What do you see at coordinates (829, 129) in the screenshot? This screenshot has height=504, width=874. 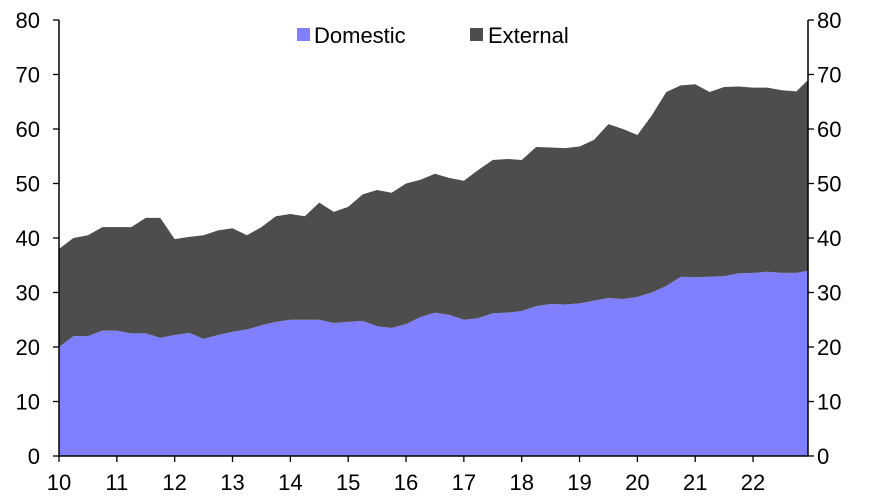 I see `y-tick-label-right: 60` at bounding box center [829, 129].